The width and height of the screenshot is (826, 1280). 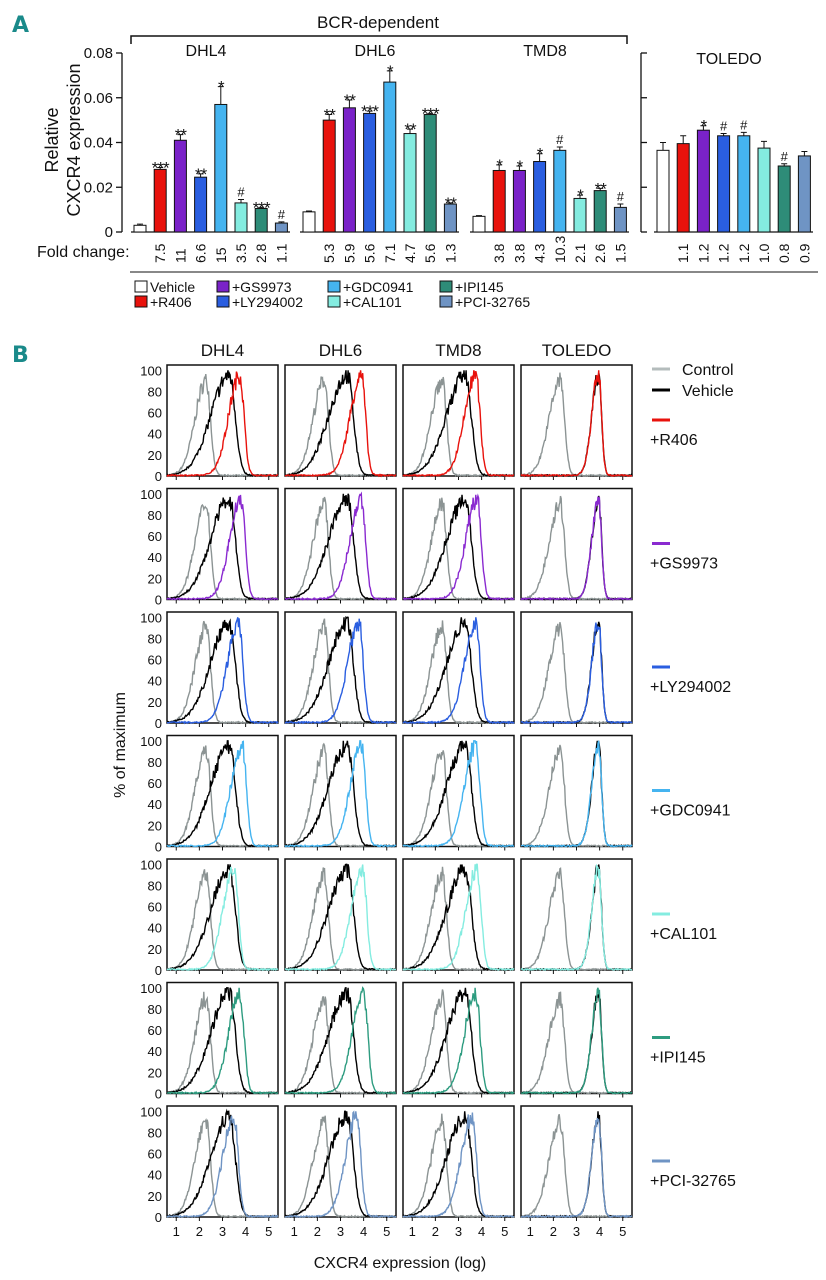 What do you see at coordinates (83, 252) in the screenshot?
I see `fold-change-label: Fold change:` at bounding box center [83, 252].